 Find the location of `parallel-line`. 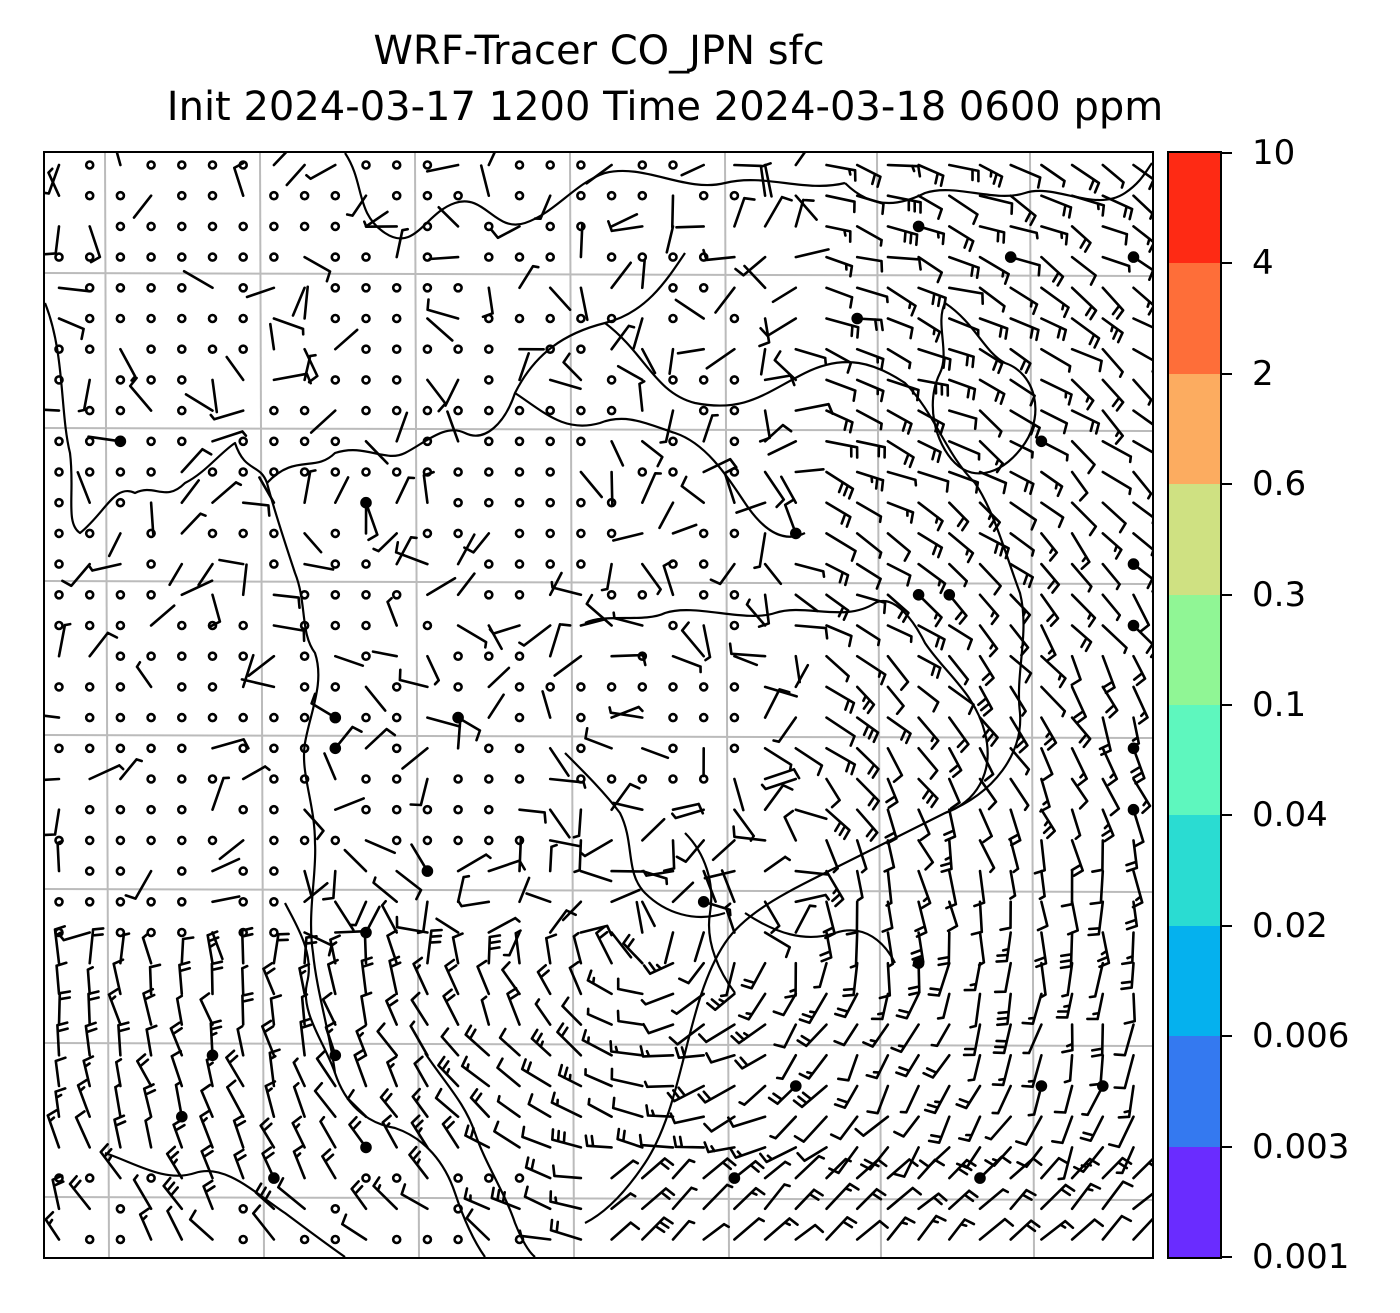

parallel-line is located at coordinates (598, 890).